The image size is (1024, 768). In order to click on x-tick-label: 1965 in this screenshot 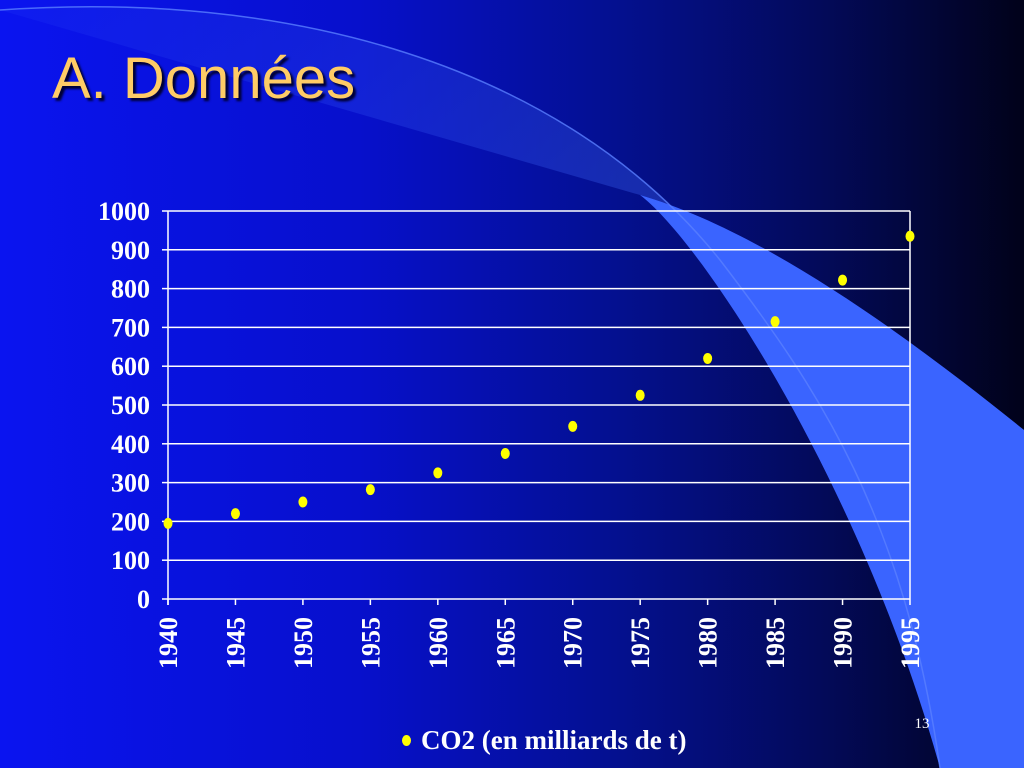, I will do `click(505, 643)`.